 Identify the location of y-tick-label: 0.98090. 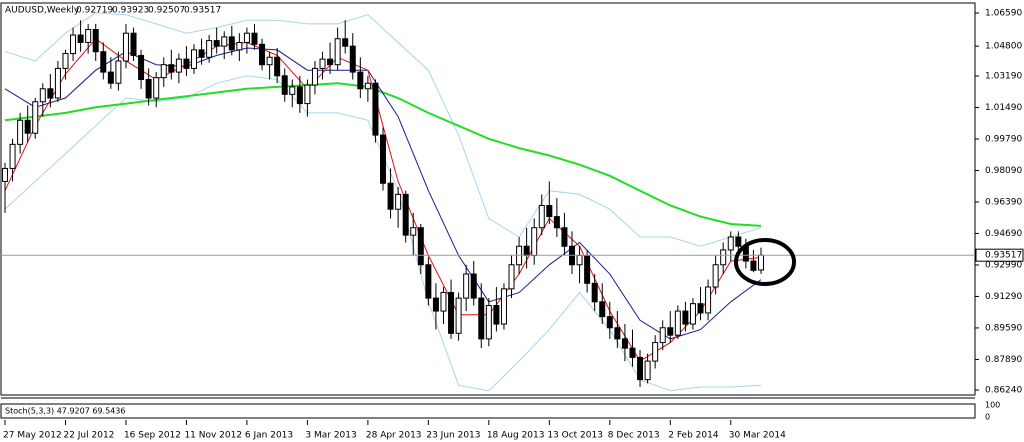
(1003, 171).